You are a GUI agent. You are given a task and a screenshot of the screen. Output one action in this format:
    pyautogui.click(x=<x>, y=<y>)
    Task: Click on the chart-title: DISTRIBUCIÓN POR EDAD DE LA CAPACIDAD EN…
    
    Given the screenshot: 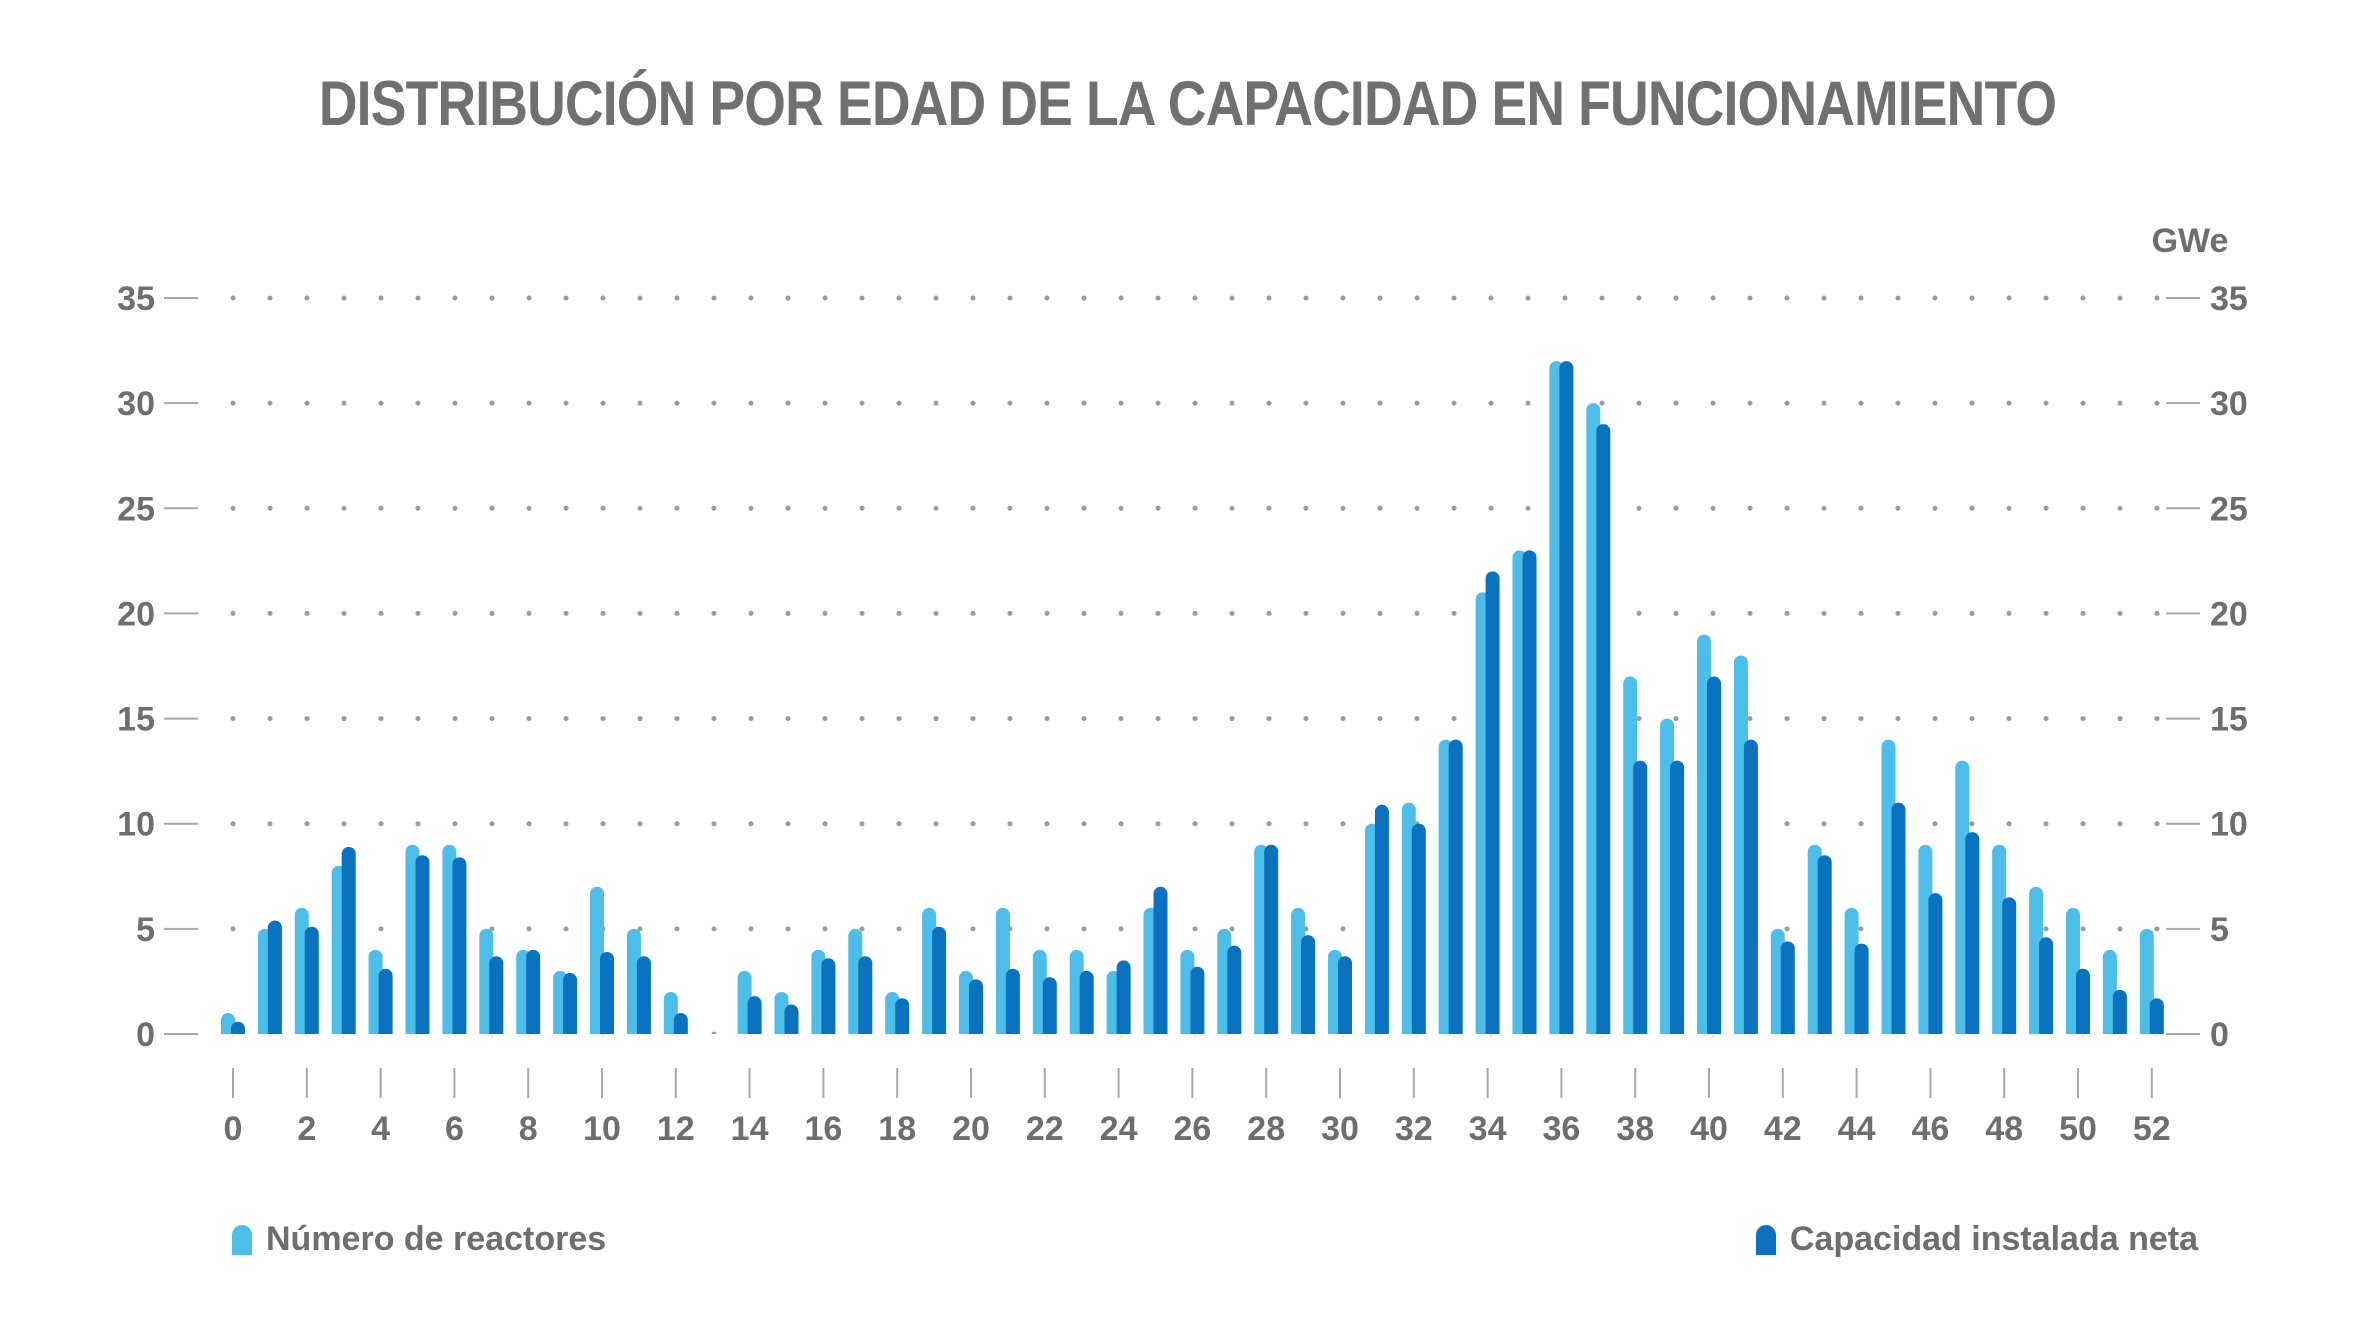 What is the action you would take?
    pyautogui.click(x=1187, y=104)
    